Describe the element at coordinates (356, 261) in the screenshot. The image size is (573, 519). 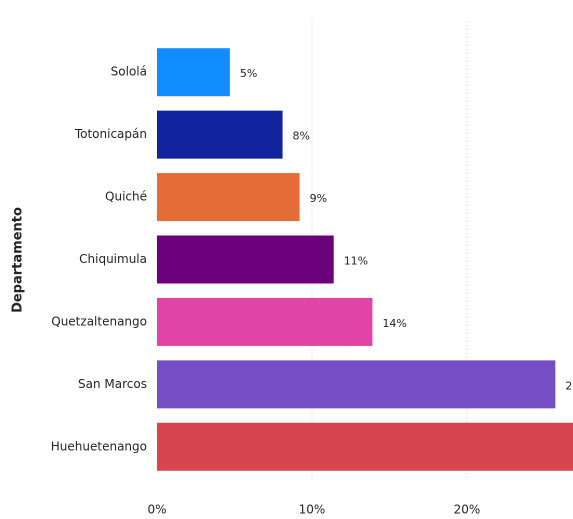
I see `value-label: 11%` at that location.